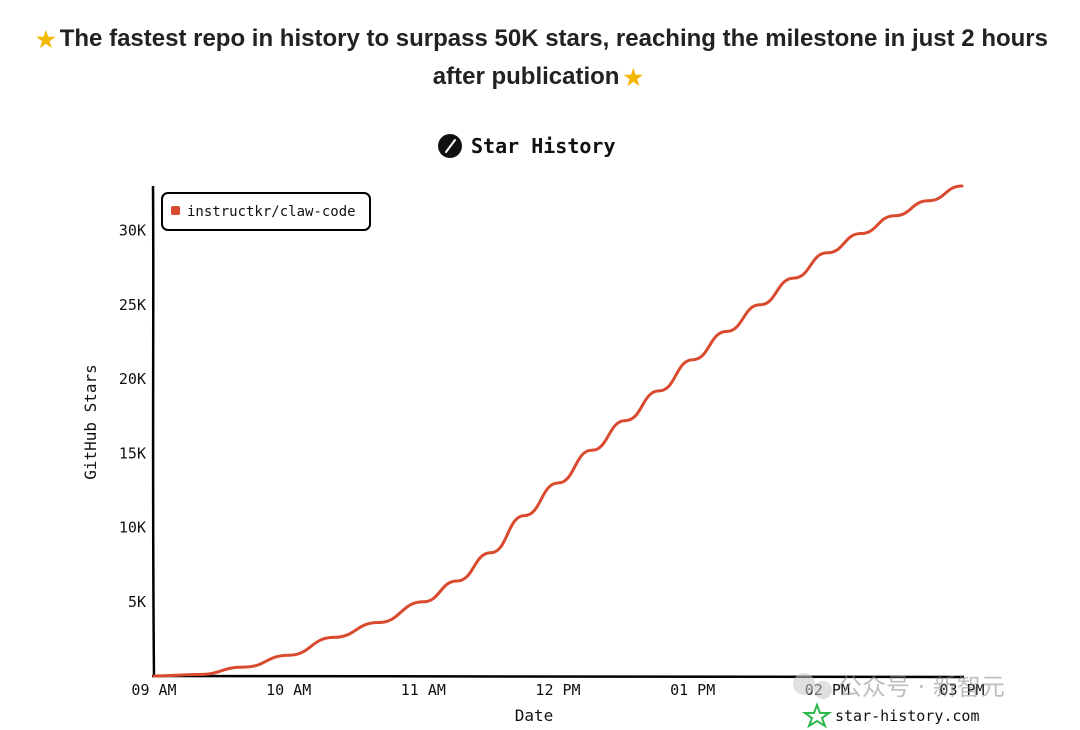 The height and width of the screenshot is (730, 1080). I want to click on x-tick-label: 10 AM, so click(288, 690).